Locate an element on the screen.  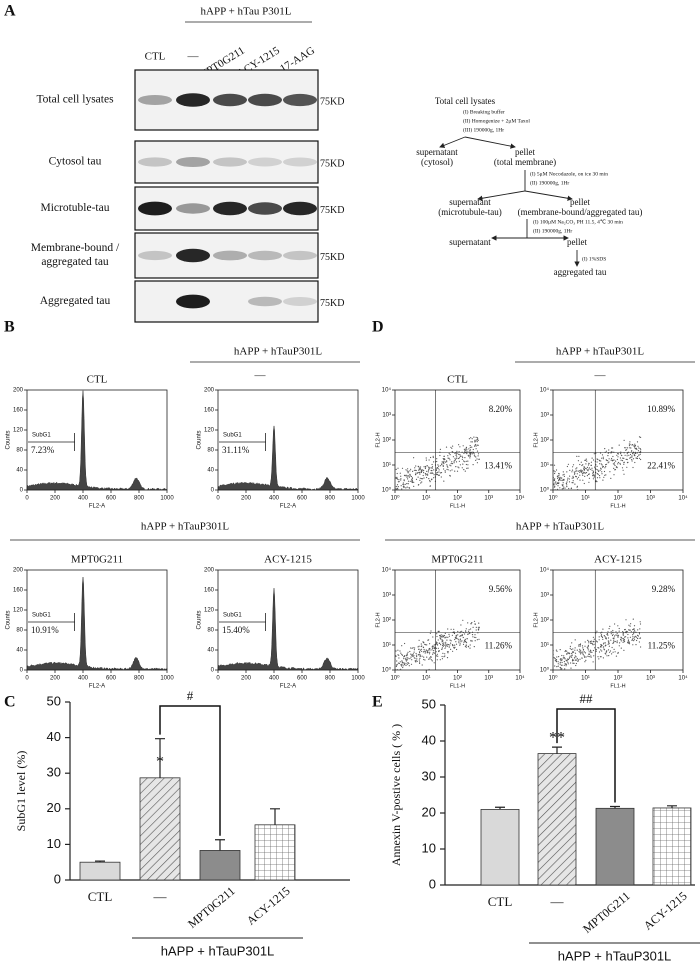
y-tick-label: 30 is located at coordinates (429, 775).